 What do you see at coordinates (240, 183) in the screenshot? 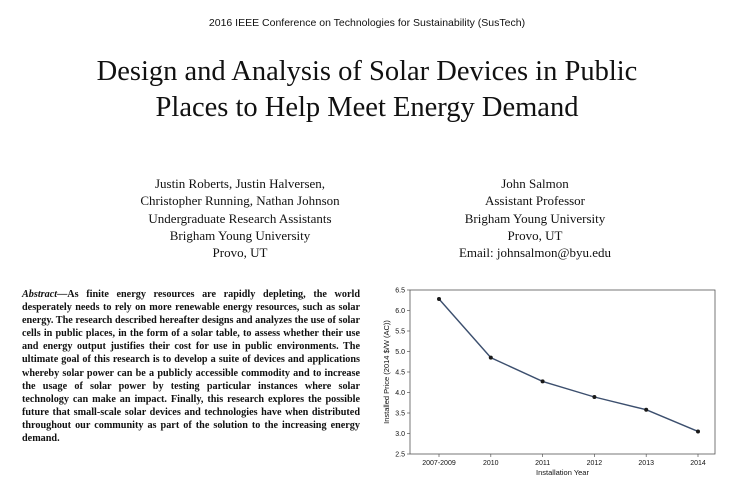
I see `author-names-line-1: Justin Roberts, Justin Halversen,` at bounding box center [240, 183].